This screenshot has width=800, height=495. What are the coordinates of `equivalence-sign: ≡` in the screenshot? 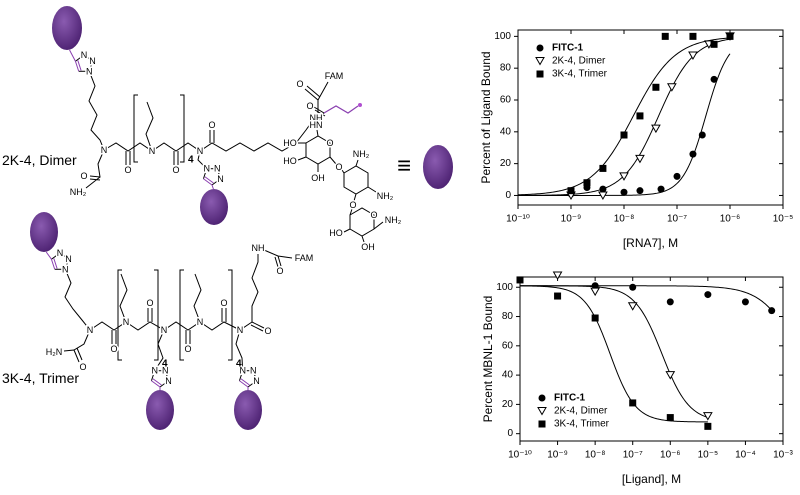 It's located at (404, 166).